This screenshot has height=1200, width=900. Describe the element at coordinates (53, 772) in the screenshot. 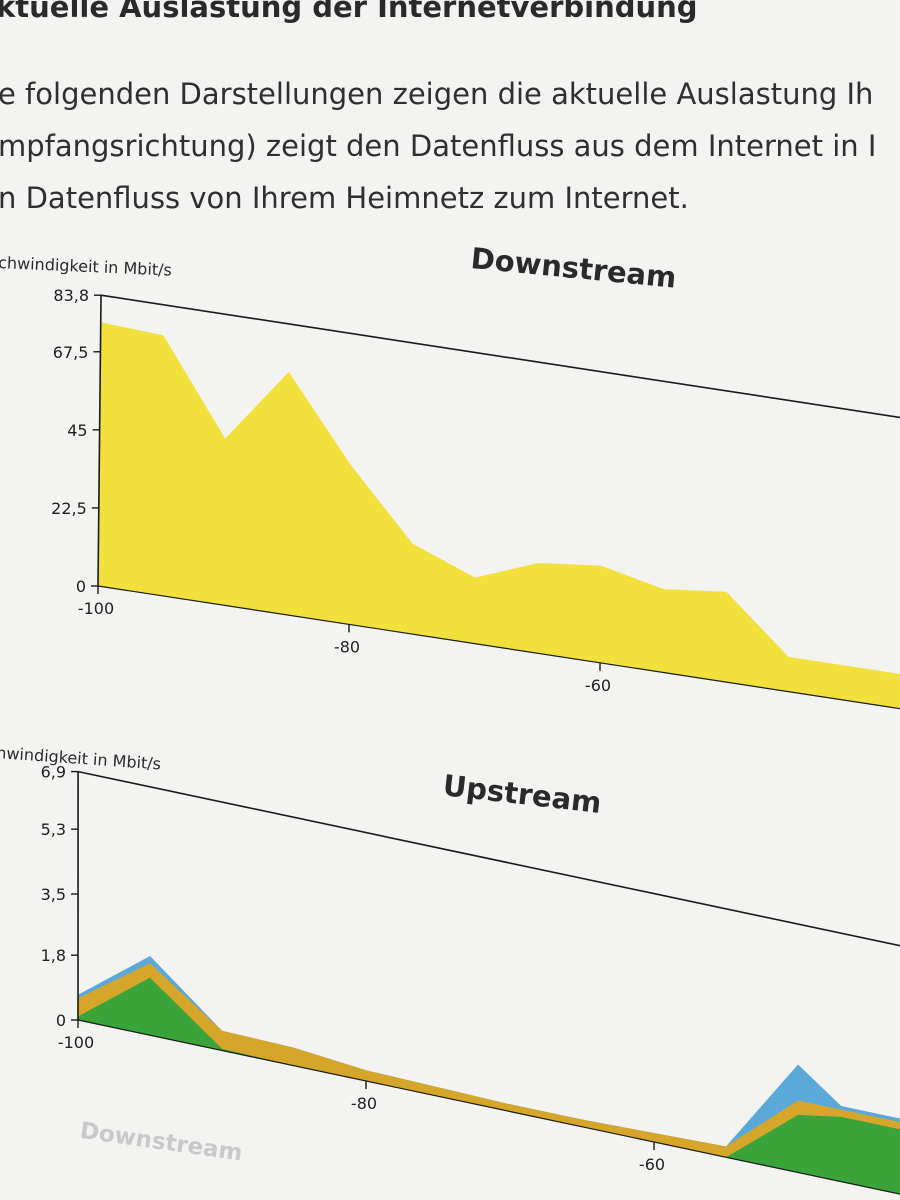

I see `y-tick-label: 6,9` at that location.